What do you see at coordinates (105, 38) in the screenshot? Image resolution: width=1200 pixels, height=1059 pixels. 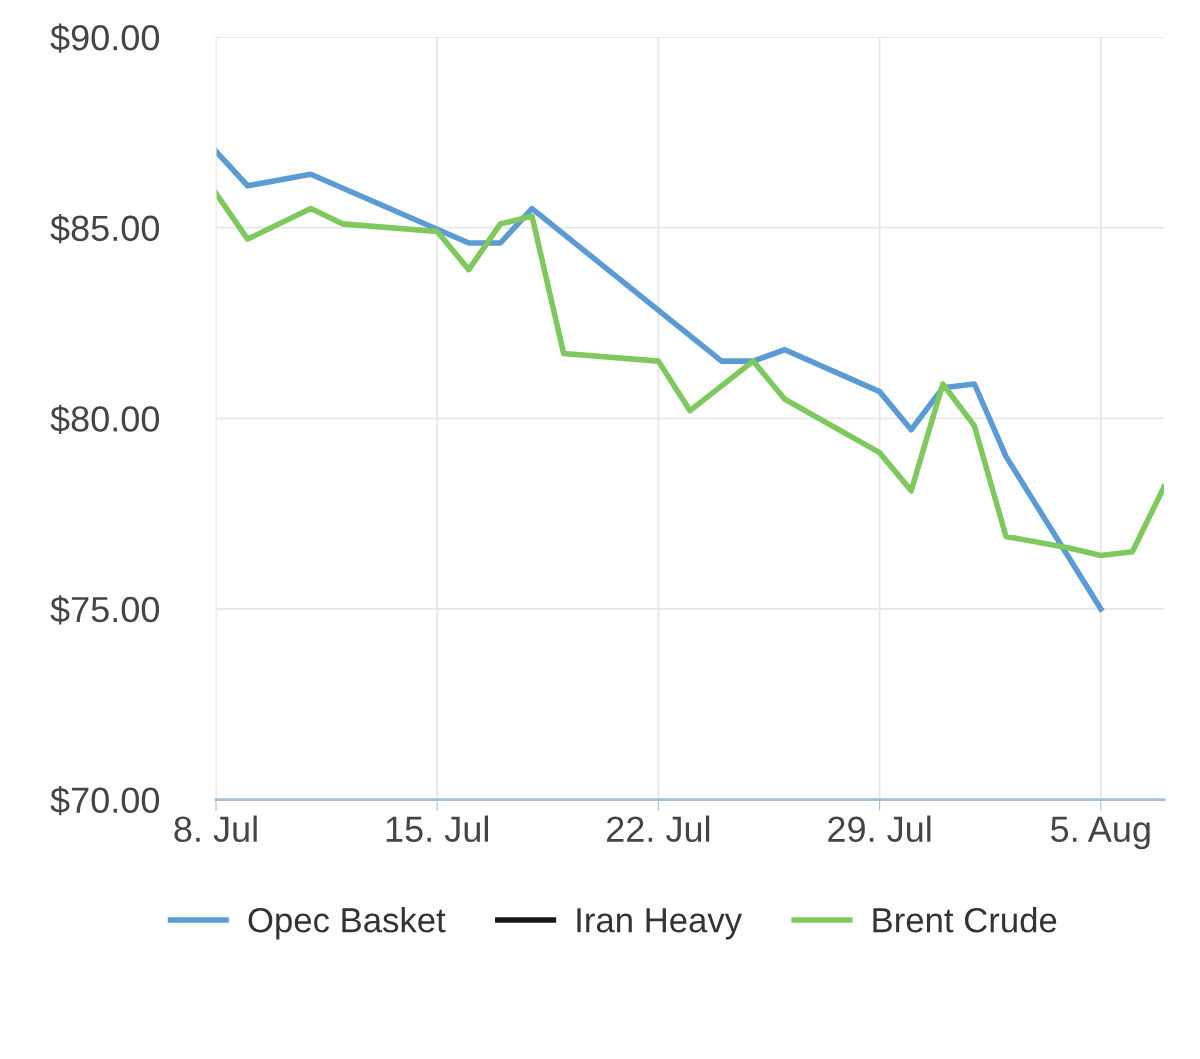 I see `y-tick-label: $90.00` at bounding box center [105, 38].